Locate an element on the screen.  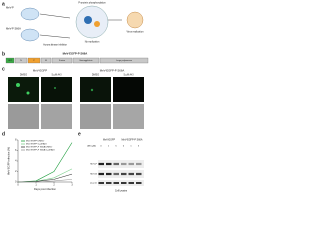
micrographs is located at coordinates (76, 103).